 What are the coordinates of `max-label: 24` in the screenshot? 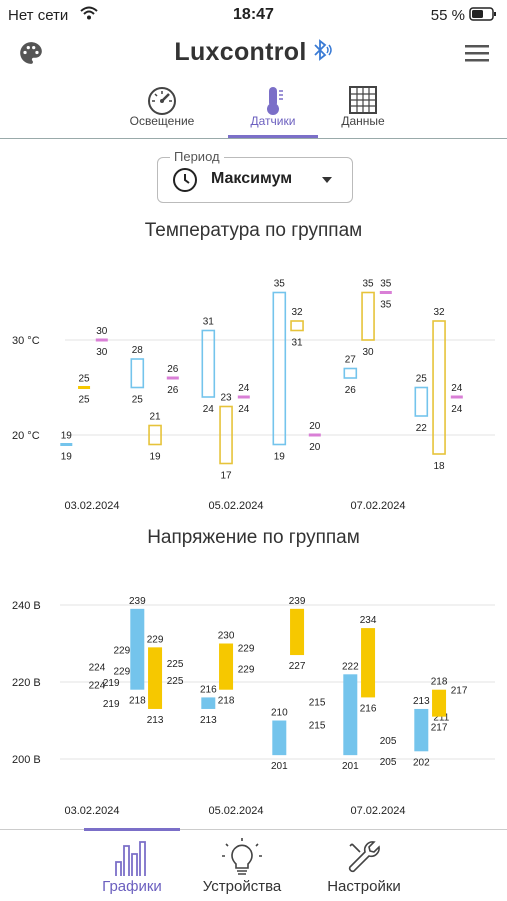 It's located at (457, 388).